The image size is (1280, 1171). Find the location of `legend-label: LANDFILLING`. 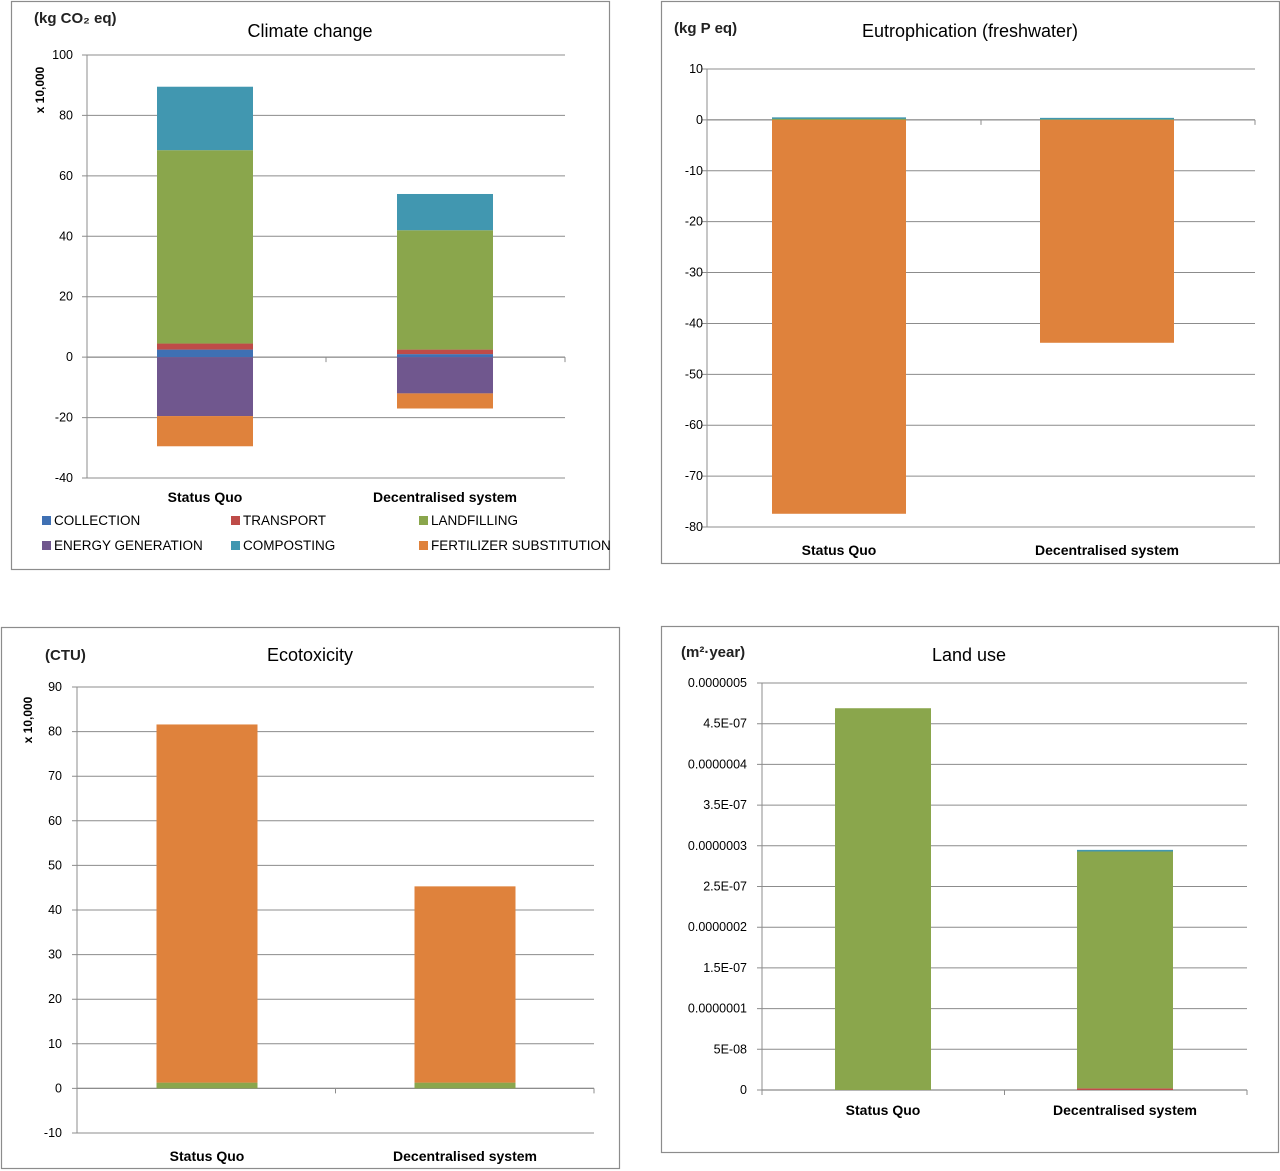

legend-label: LANDFILLING is located at coordinates (474, 520).